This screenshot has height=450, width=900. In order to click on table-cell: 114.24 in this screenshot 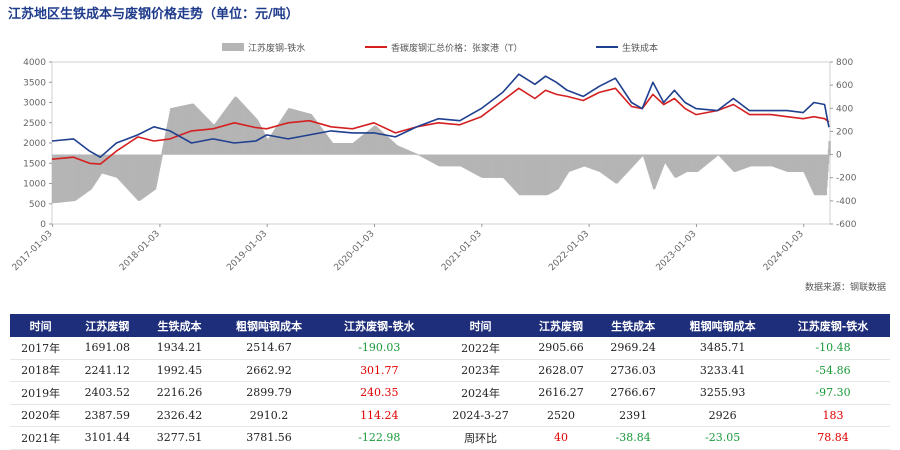, I will do `click(379, 415)`.